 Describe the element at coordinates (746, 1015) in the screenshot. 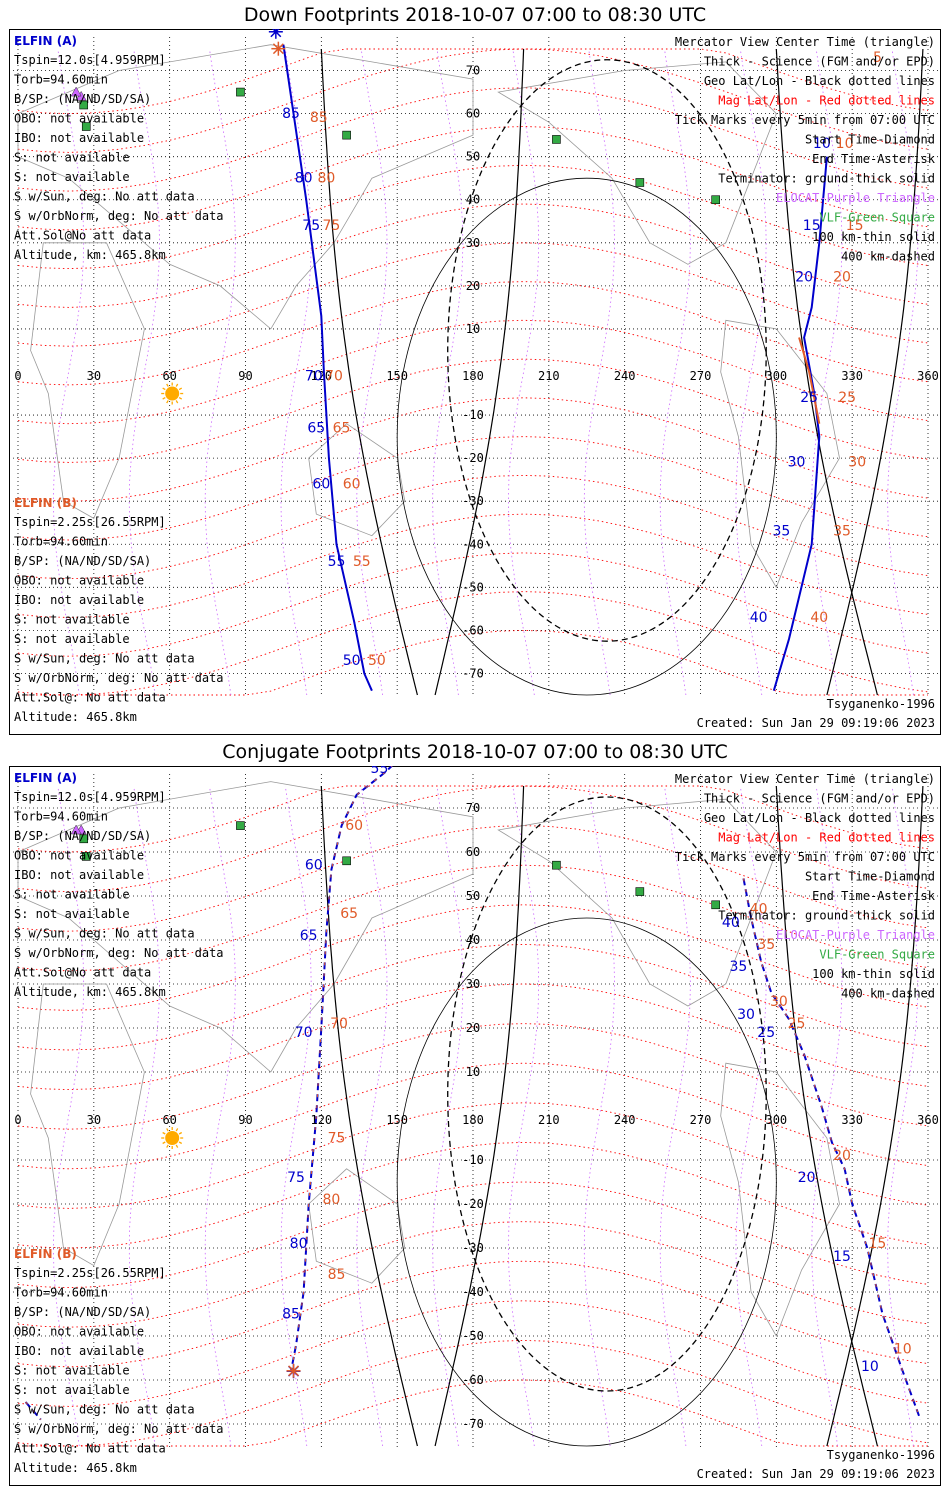

I see `track-time-label: 30` at that location.